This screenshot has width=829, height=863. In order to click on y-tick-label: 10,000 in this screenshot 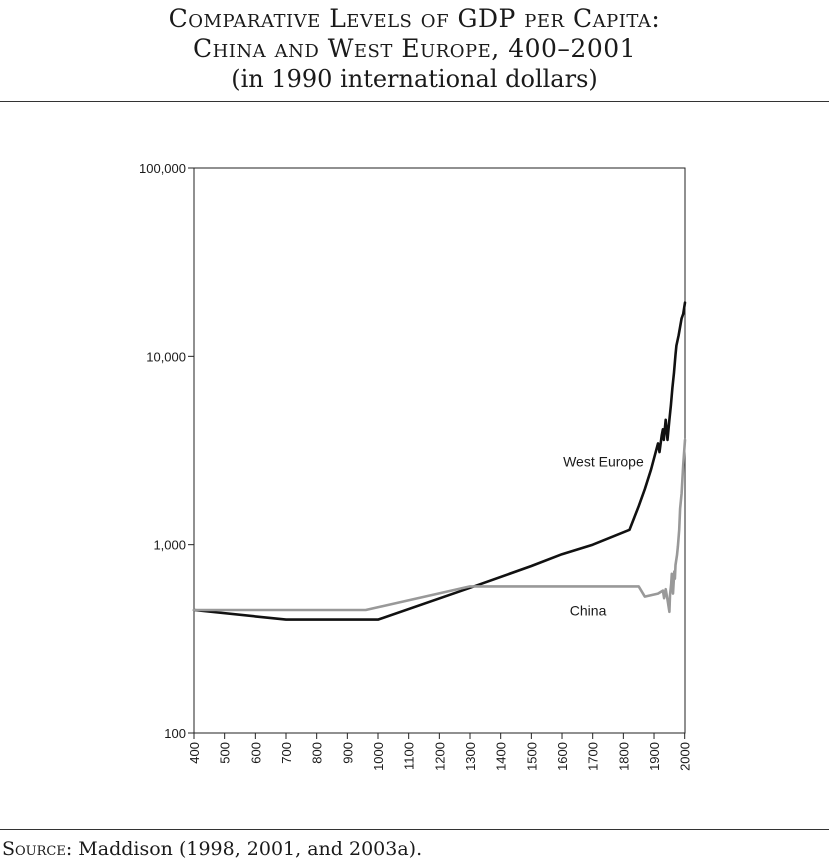, I will do `click(166, 356)`.